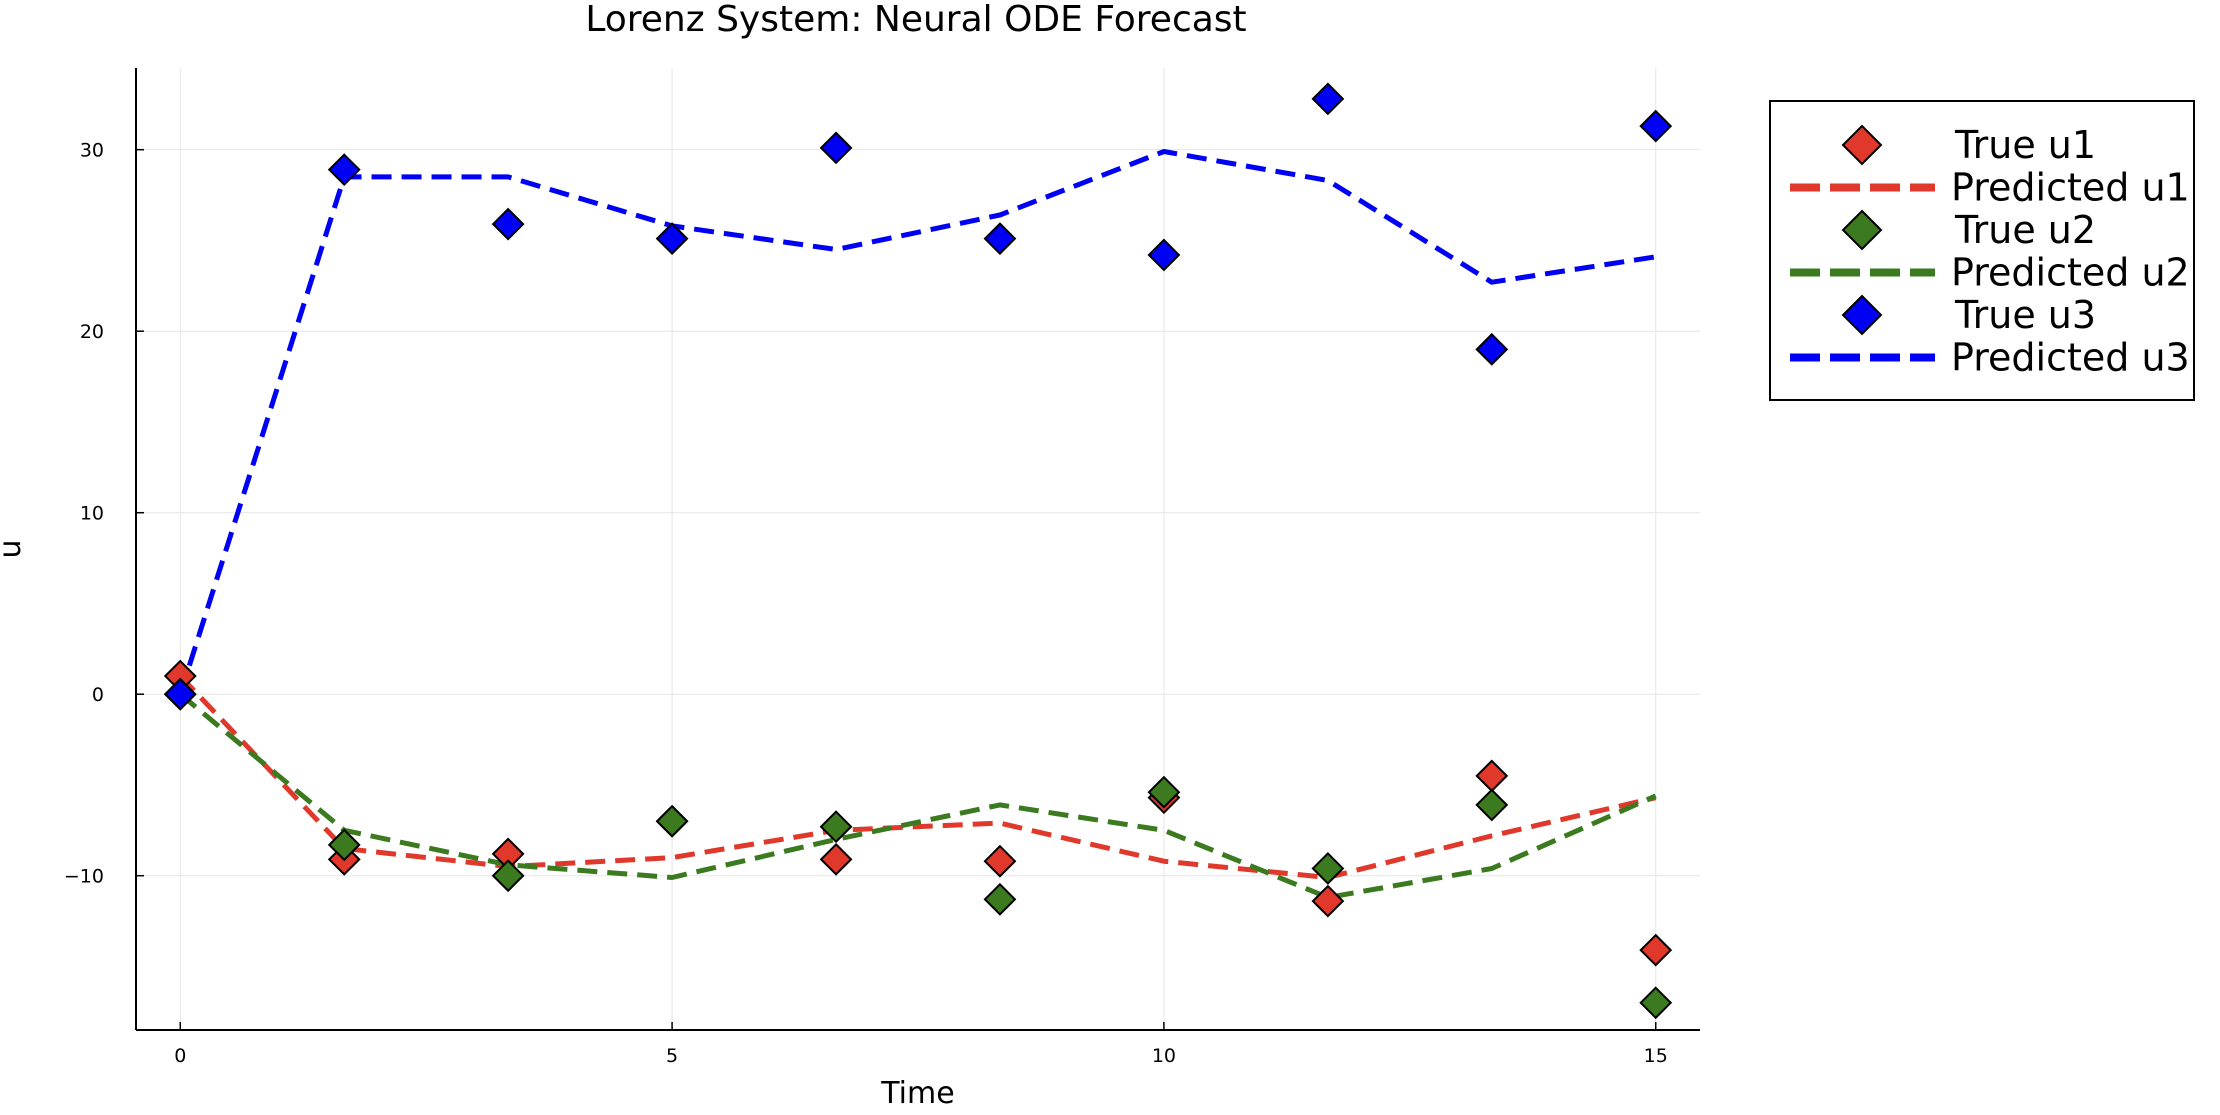 This screenshot has width=2220, height=1115. Describe the element at coordinates (180, 1056) in the screenshot. I see `x-tick-label: 0` at that location.